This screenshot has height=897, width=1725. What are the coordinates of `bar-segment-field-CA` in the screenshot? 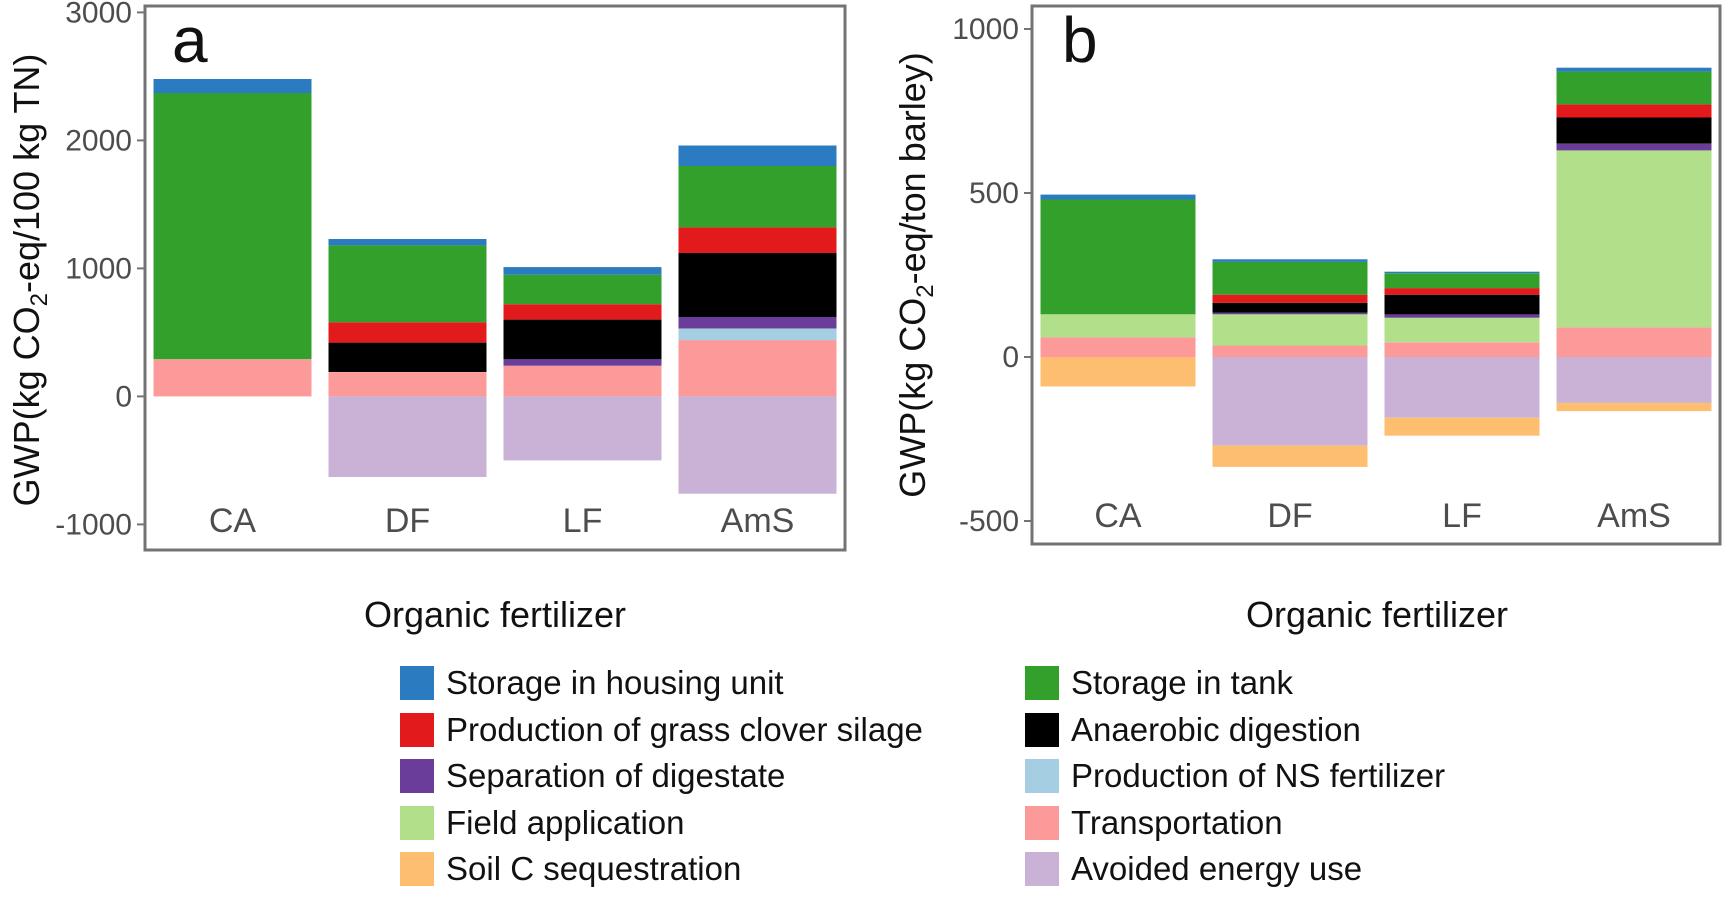 It's located at (1118, 326).